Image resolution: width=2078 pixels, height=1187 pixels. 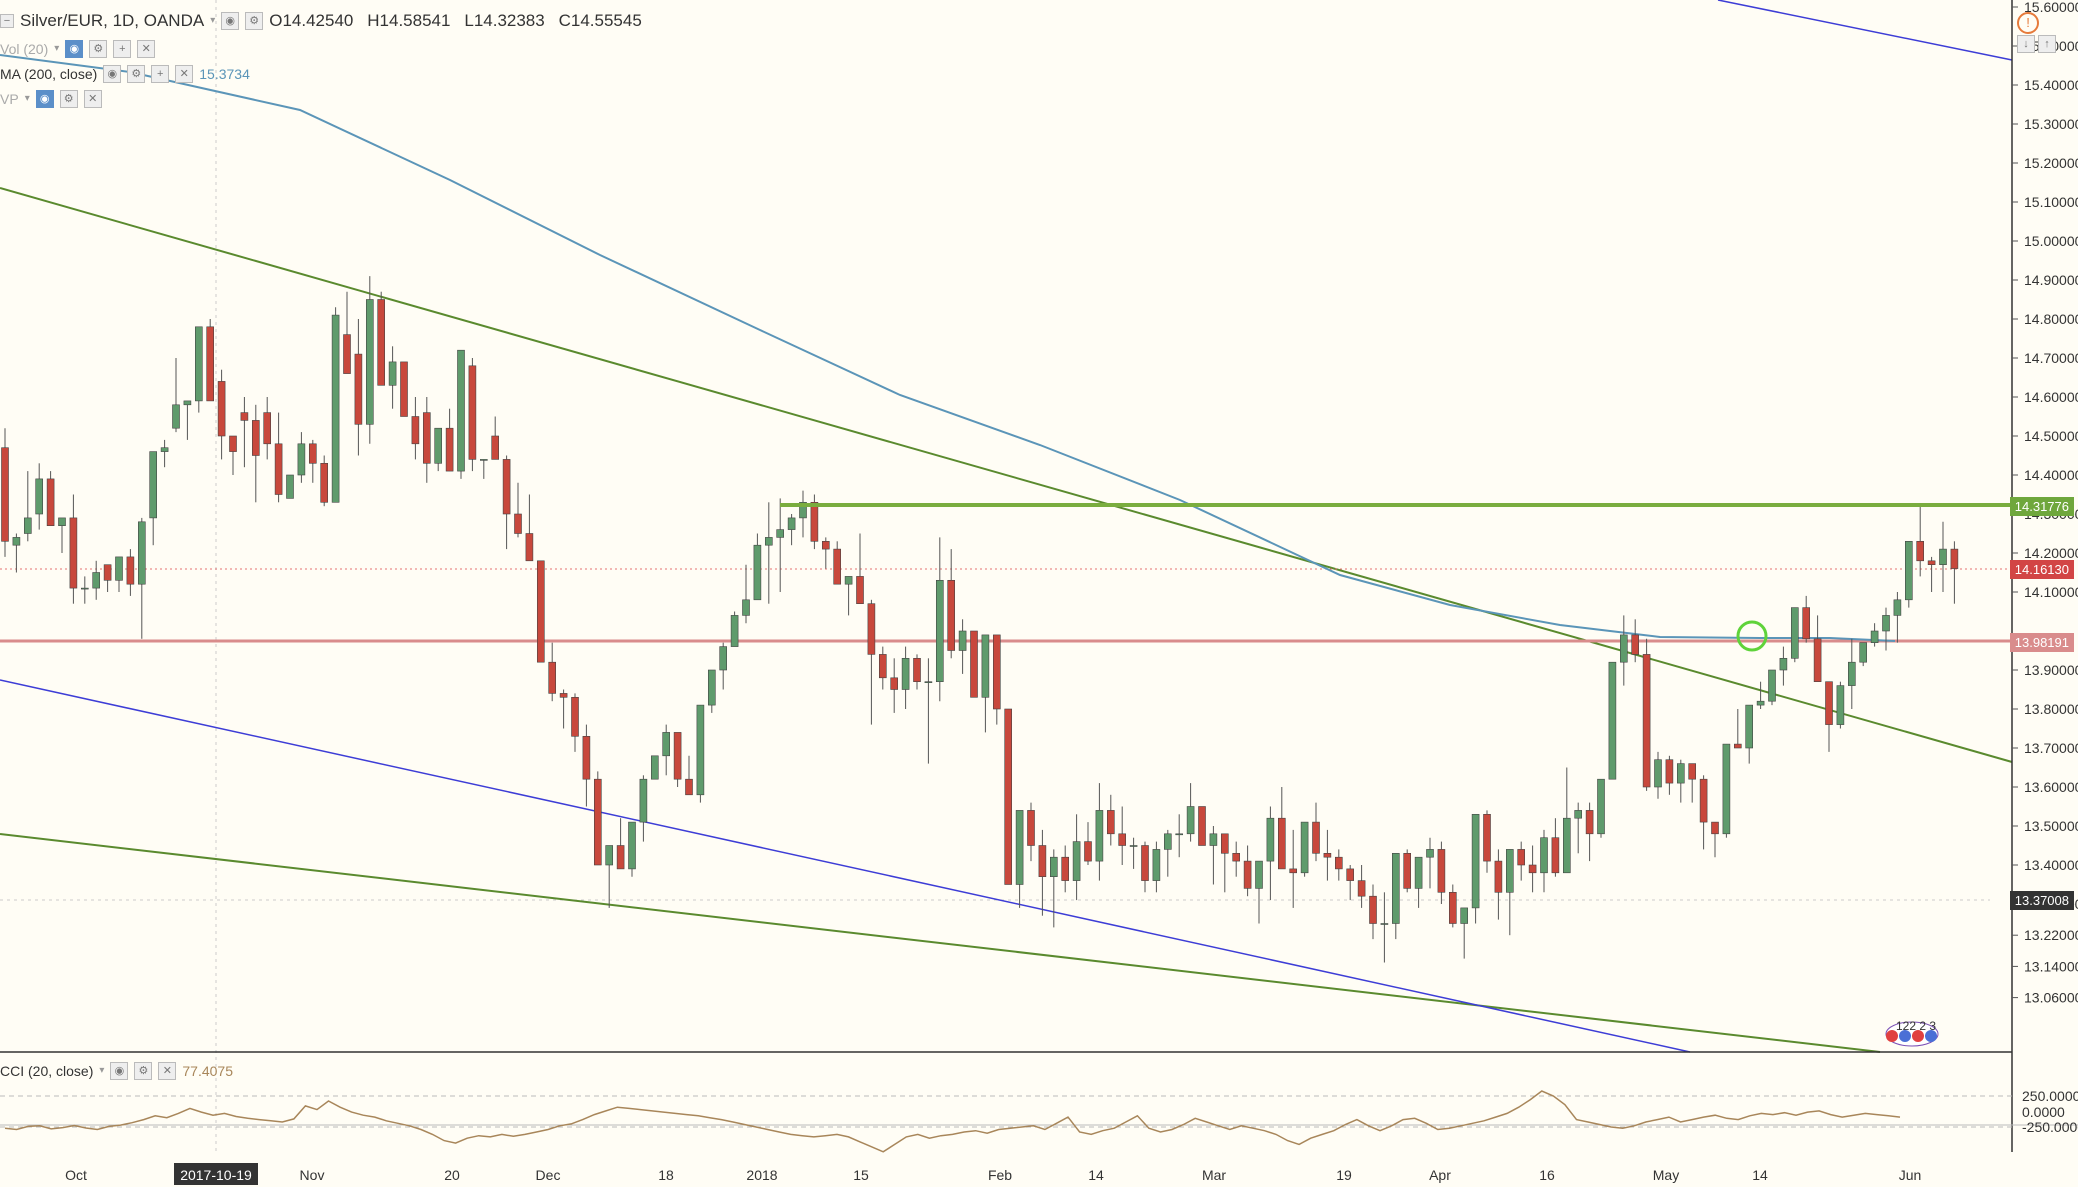 I want to click on collapse-icon: −, so click(x=7, y=21).